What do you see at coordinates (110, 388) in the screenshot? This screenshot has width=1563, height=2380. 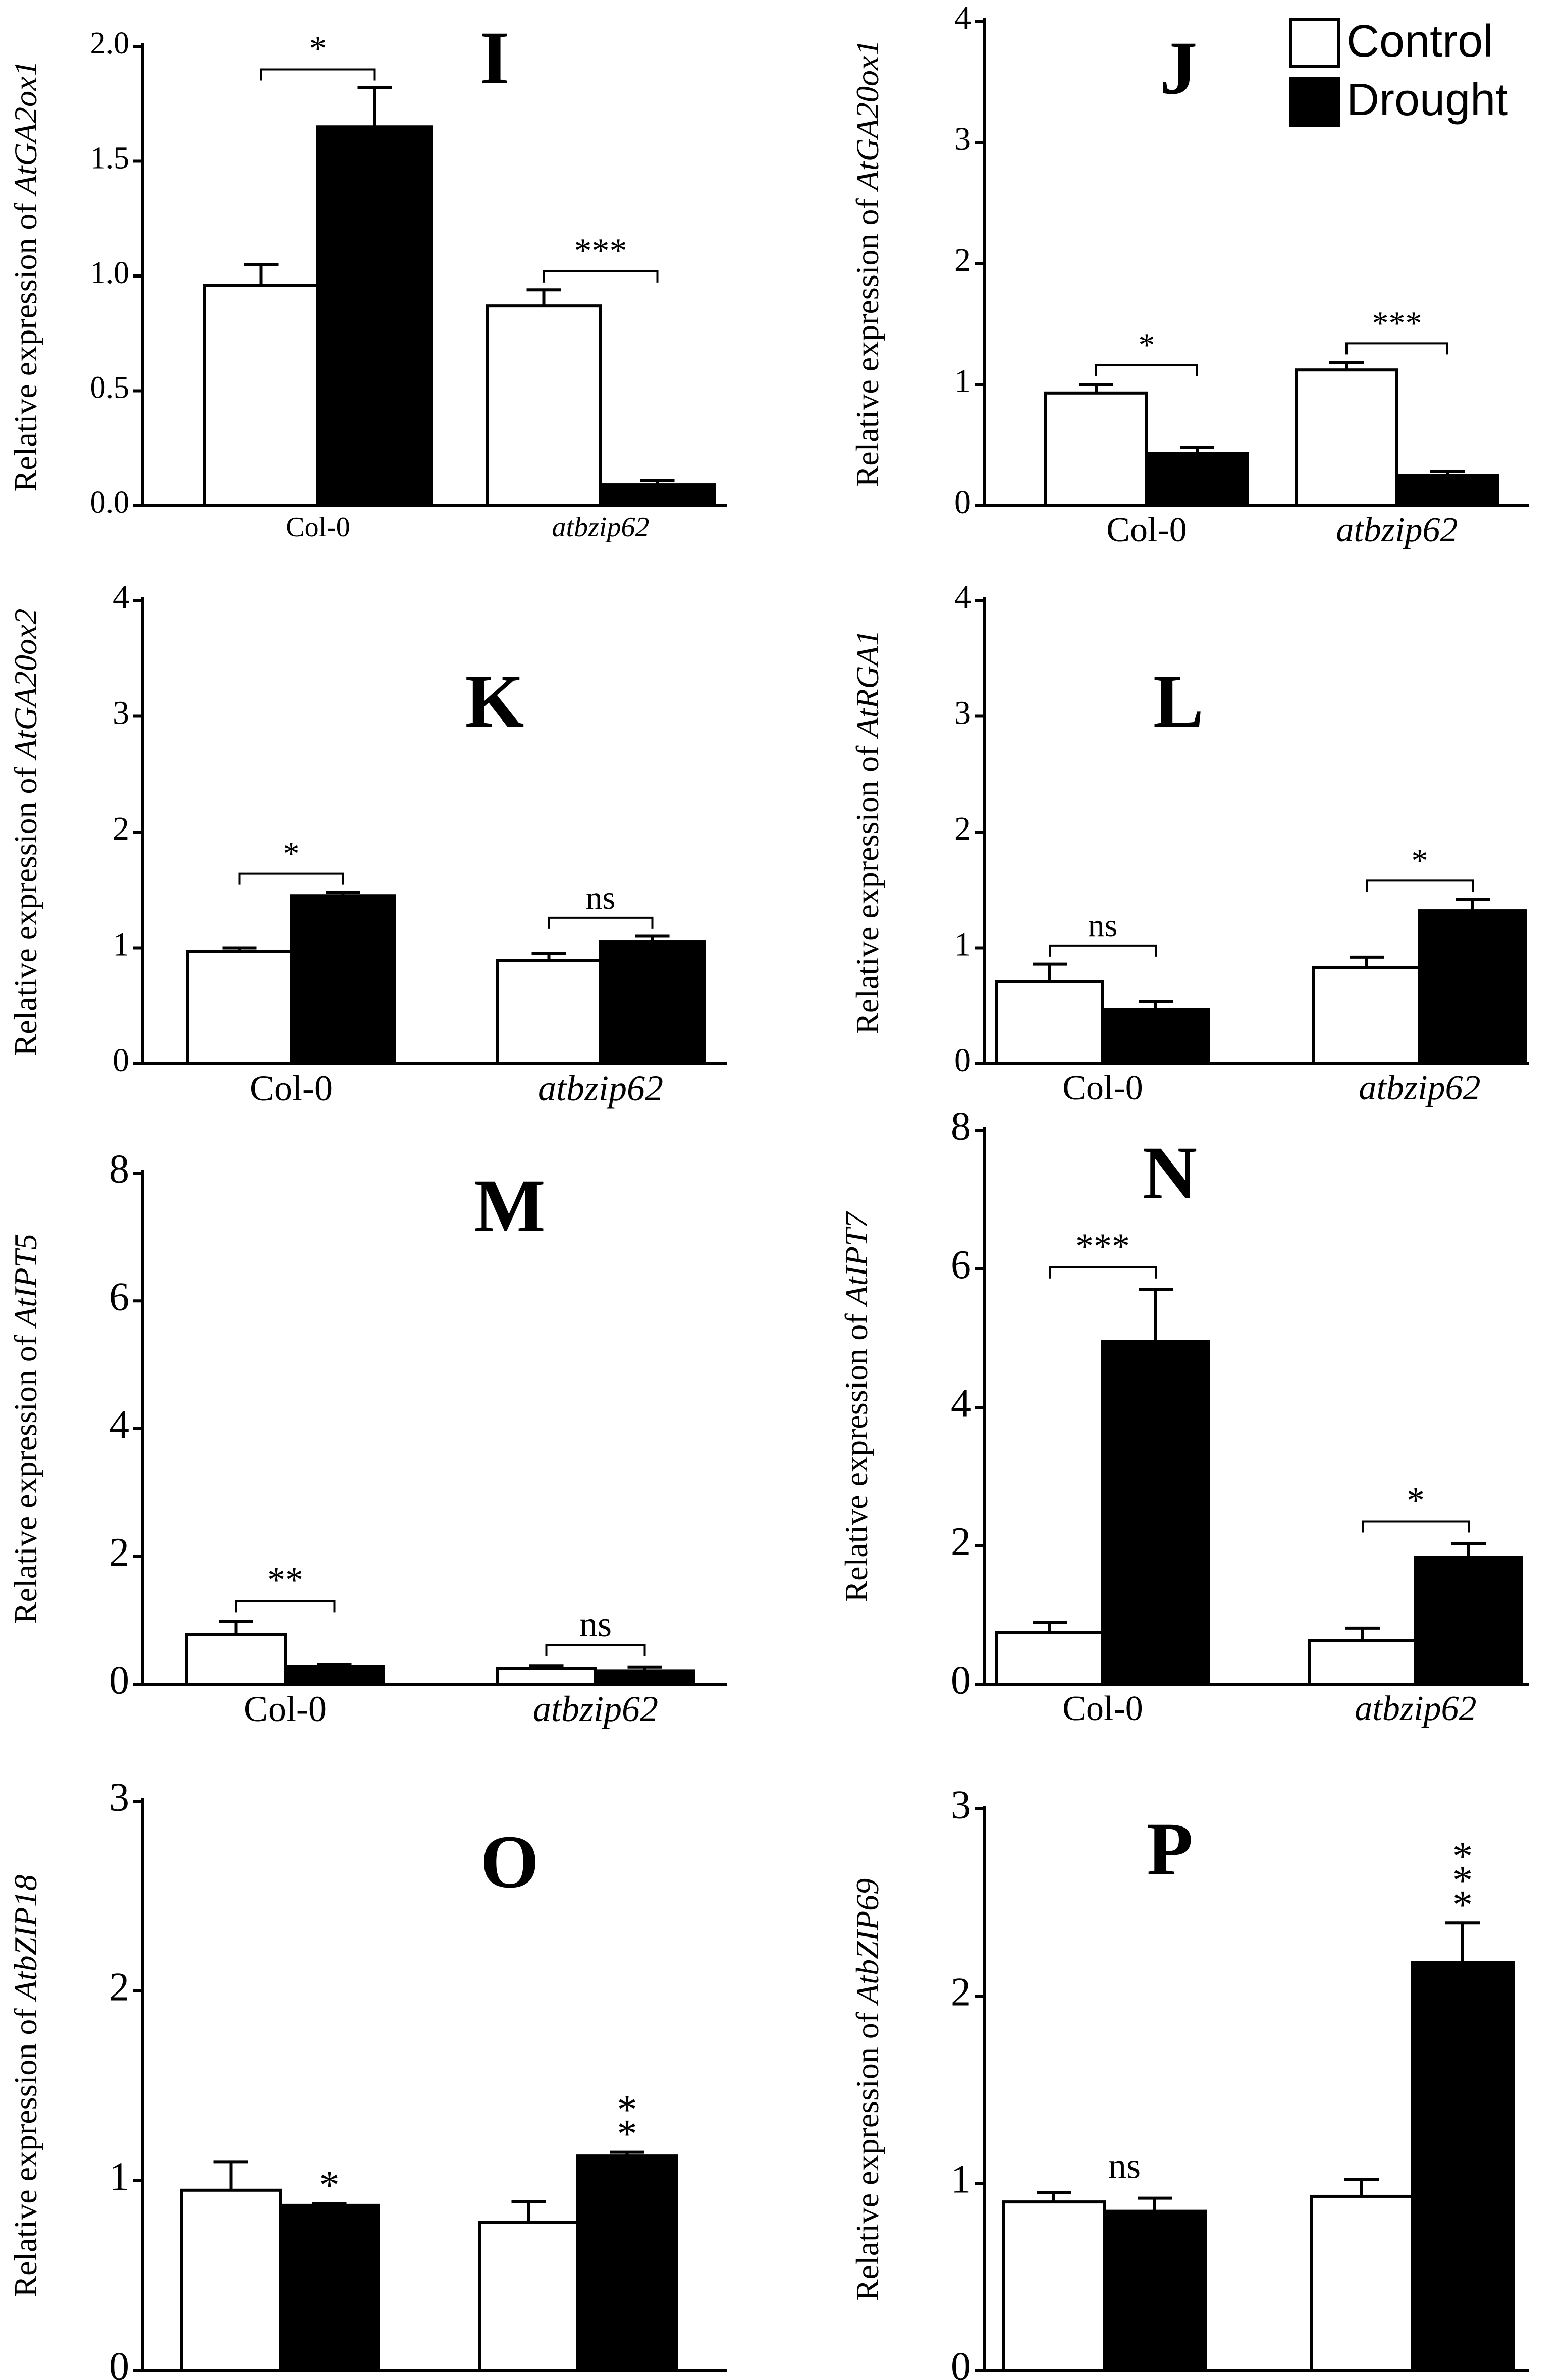 I see `y-tick-label: 0.5` at bounding box center [110, 388].